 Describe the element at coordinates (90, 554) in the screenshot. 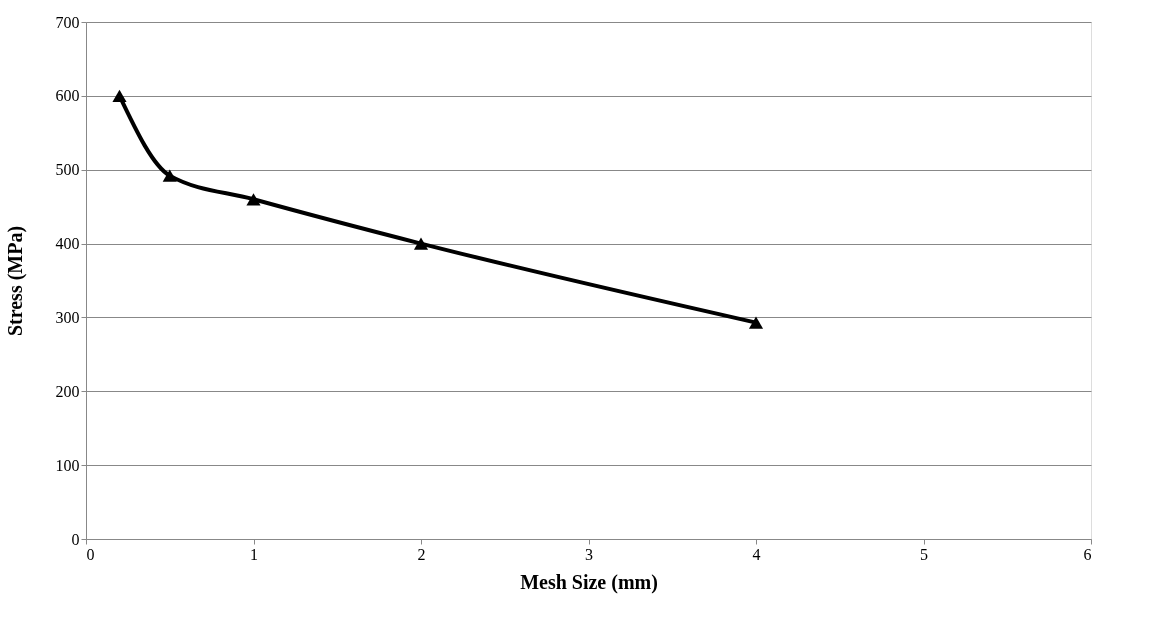

I see `x-tick-label: 0` at that location.